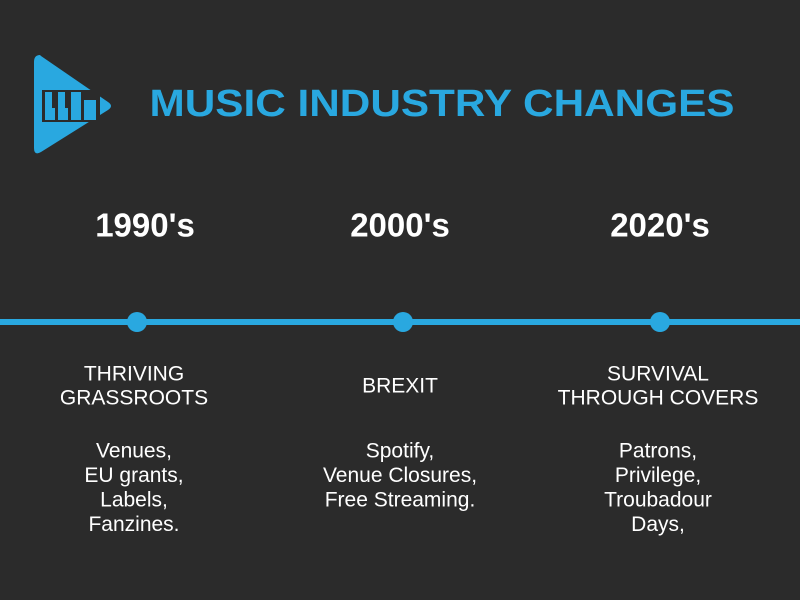  What do you see at coordinates (658, 524) in the screenshot?
I see `era-item: Days,` at bounding box center [658, 524].